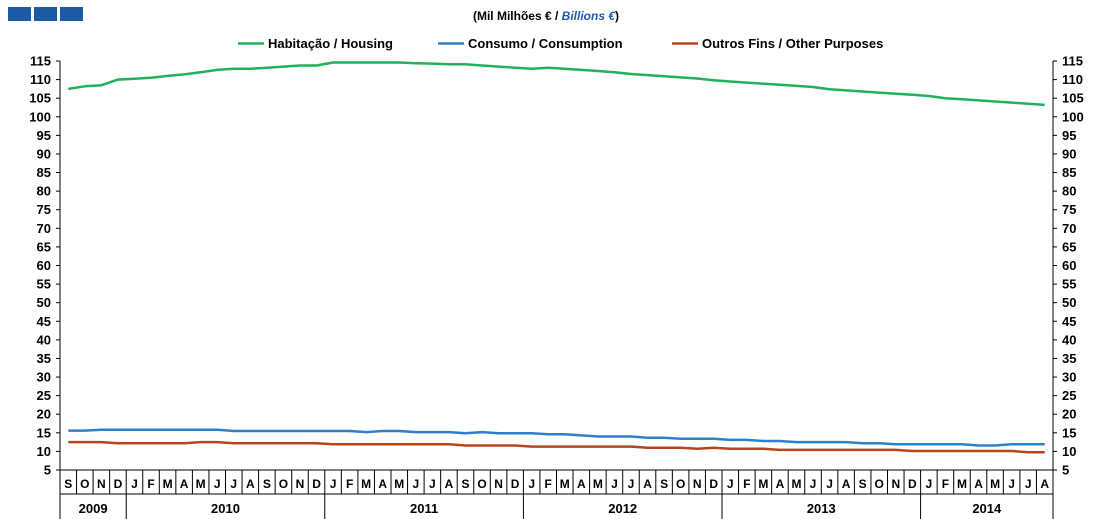 The image size is (1094, 519). I want to click on x-year-label: 2010, so click(225, 508).